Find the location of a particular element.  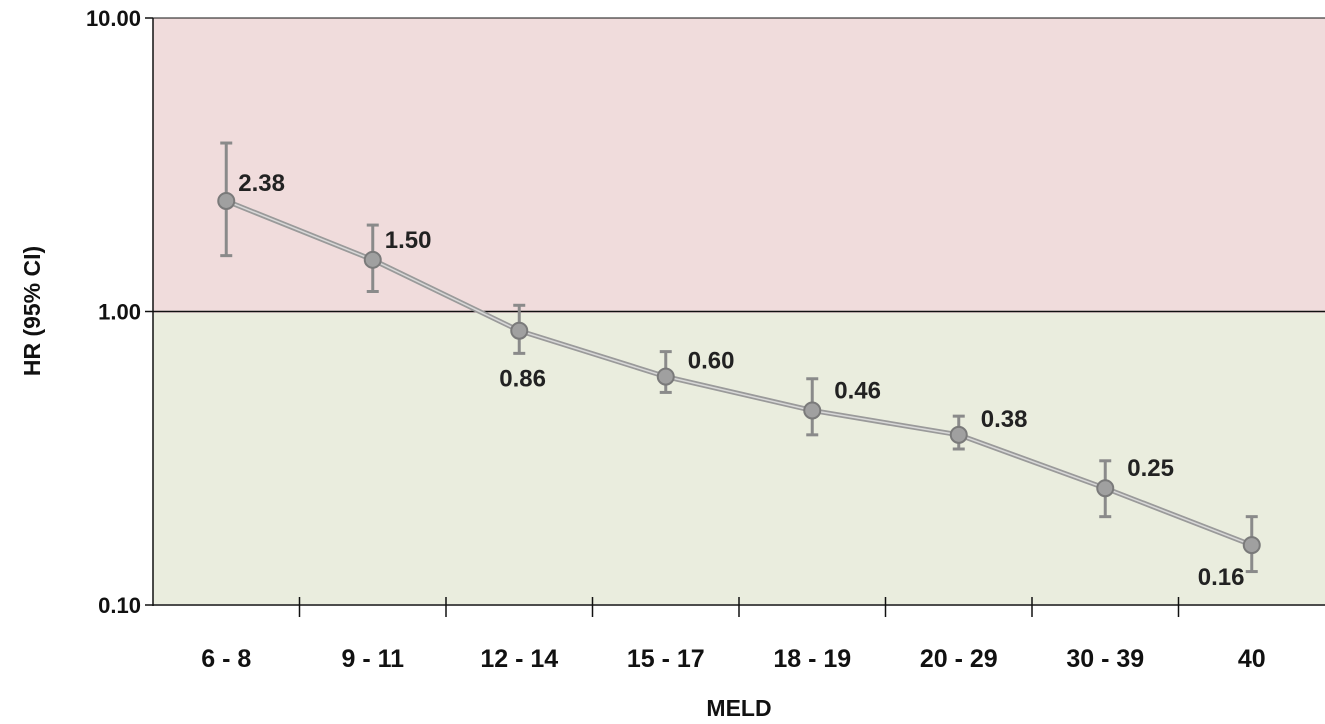

data-label: 0.16 is located at coordinates (1221, 577).